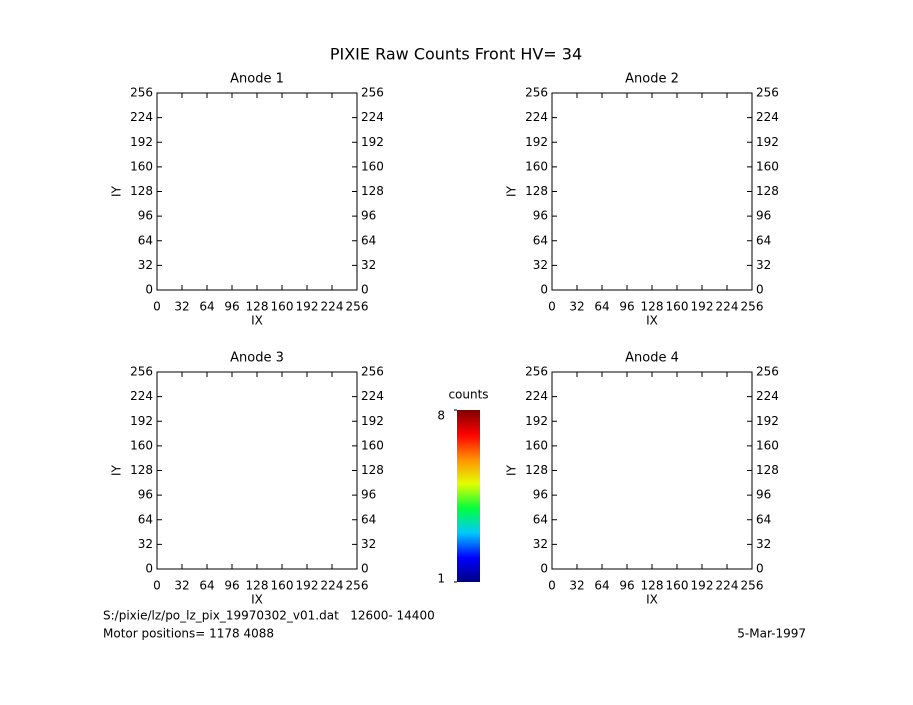 Image resolution: width=913 pixels, height=705 pixels. What do you see at coordinates (257, 358) in the screenshot?
I see `panel-title: Anode 3` at bounding box center [257, 358].